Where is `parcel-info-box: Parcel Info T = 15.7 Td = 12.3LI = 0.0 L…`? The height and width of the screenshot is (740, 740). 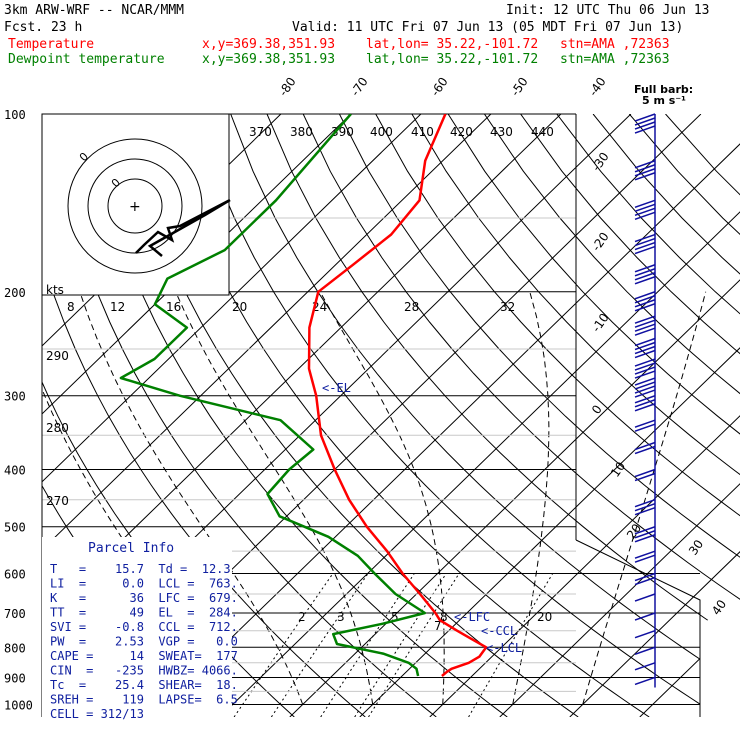
parcel-info-box: Parcel Info T = 15.7 Td = 12.3LI = 0.0 L… is located at coordinates (140, 629).